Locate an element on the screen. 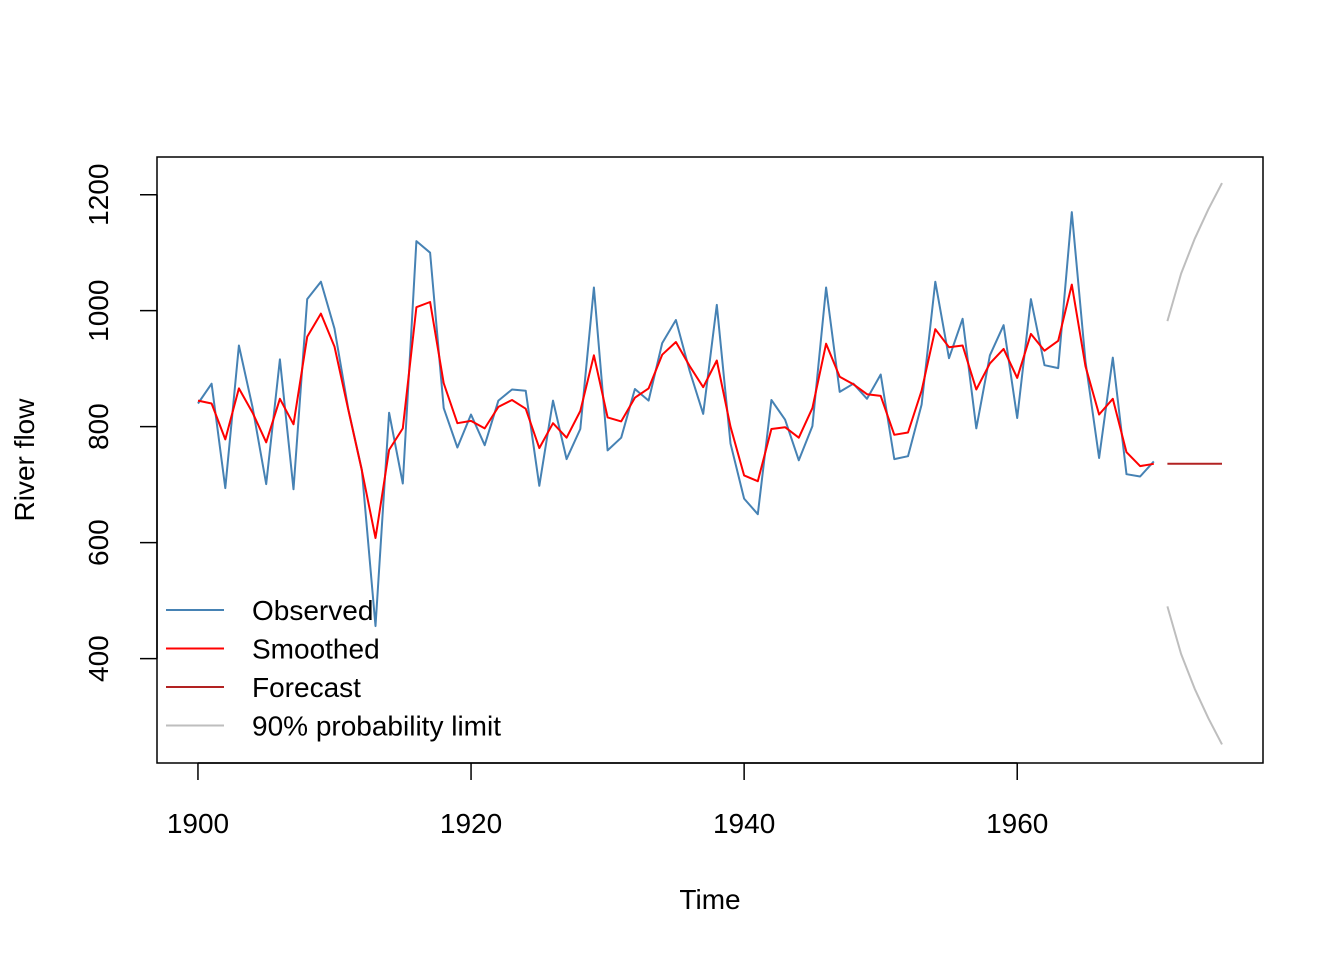 Image resolution: width=1344 pixels, height=960 pixels. x-tick-label-1960: 1960 is located at coordinates (1017, 823).